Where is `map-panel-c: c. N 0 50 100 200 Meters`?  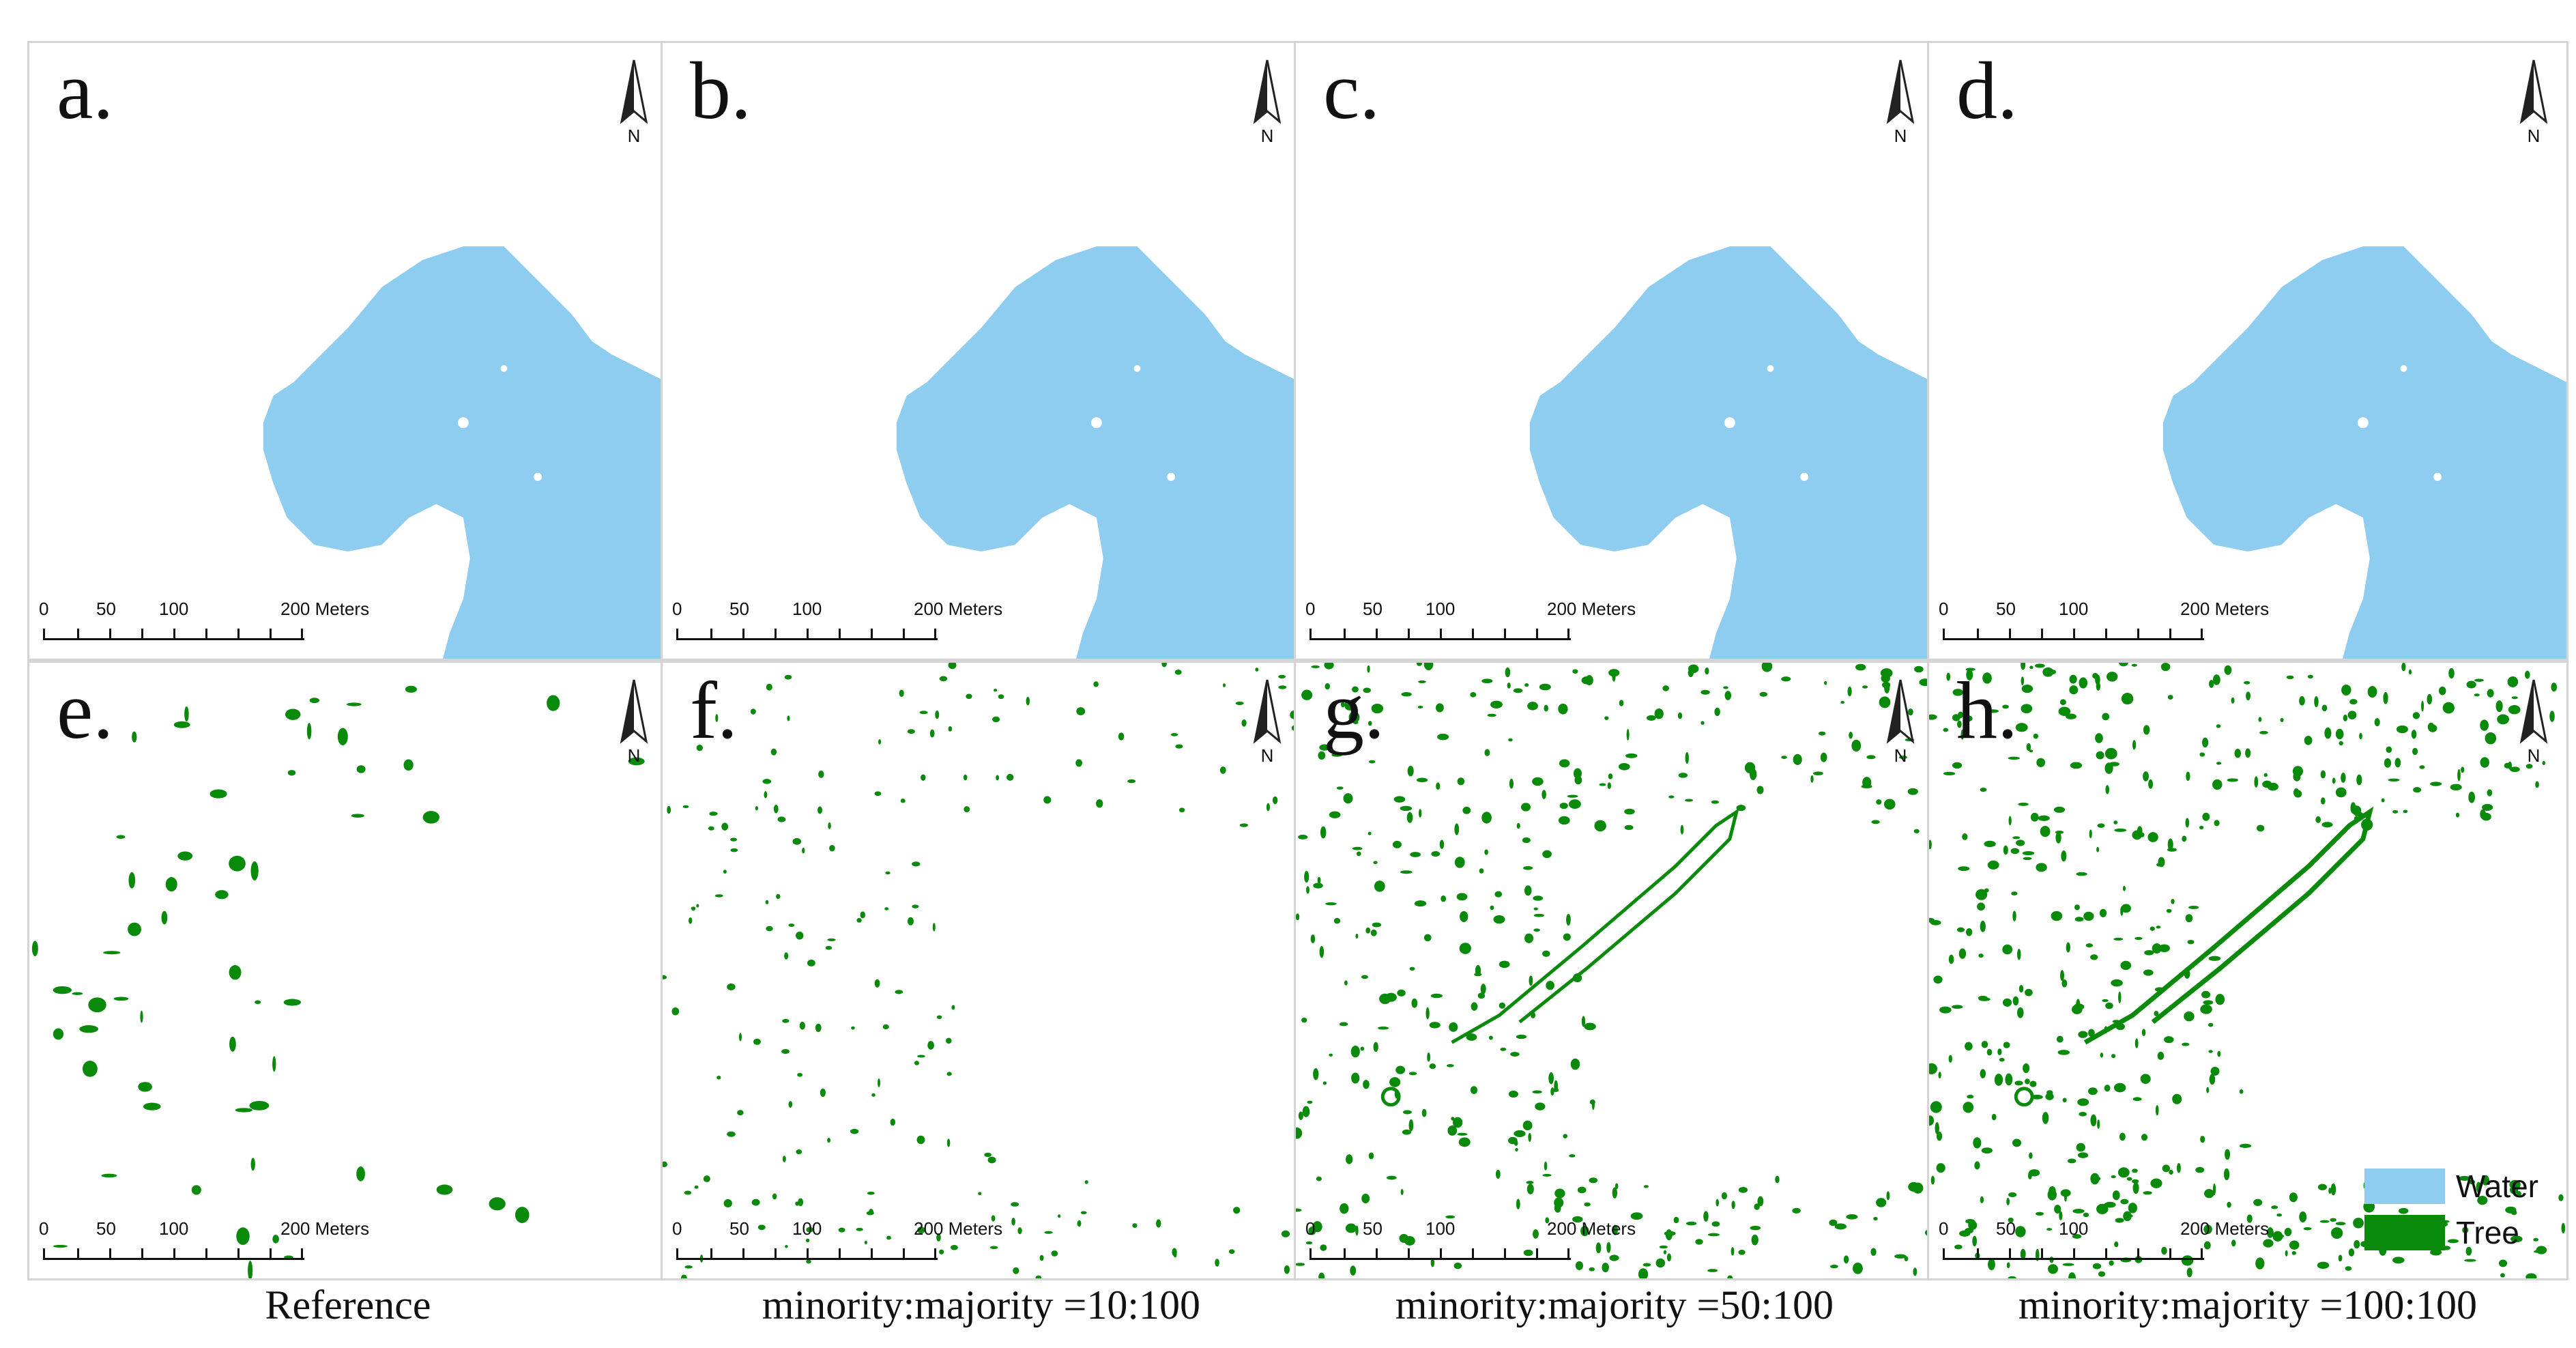
map-panel-c: c. N 0 50 100 200 Meters is located at coordinates (1614, 351).